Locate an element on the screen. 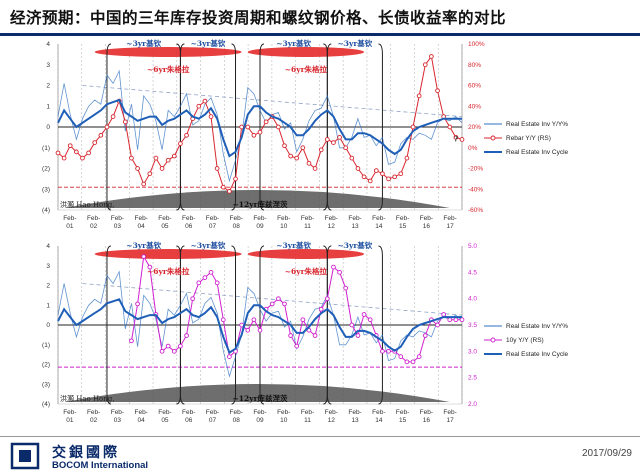 This screenshot has width=640, height=476. x-tick-label: 16 is located at coordinates (427, 420).